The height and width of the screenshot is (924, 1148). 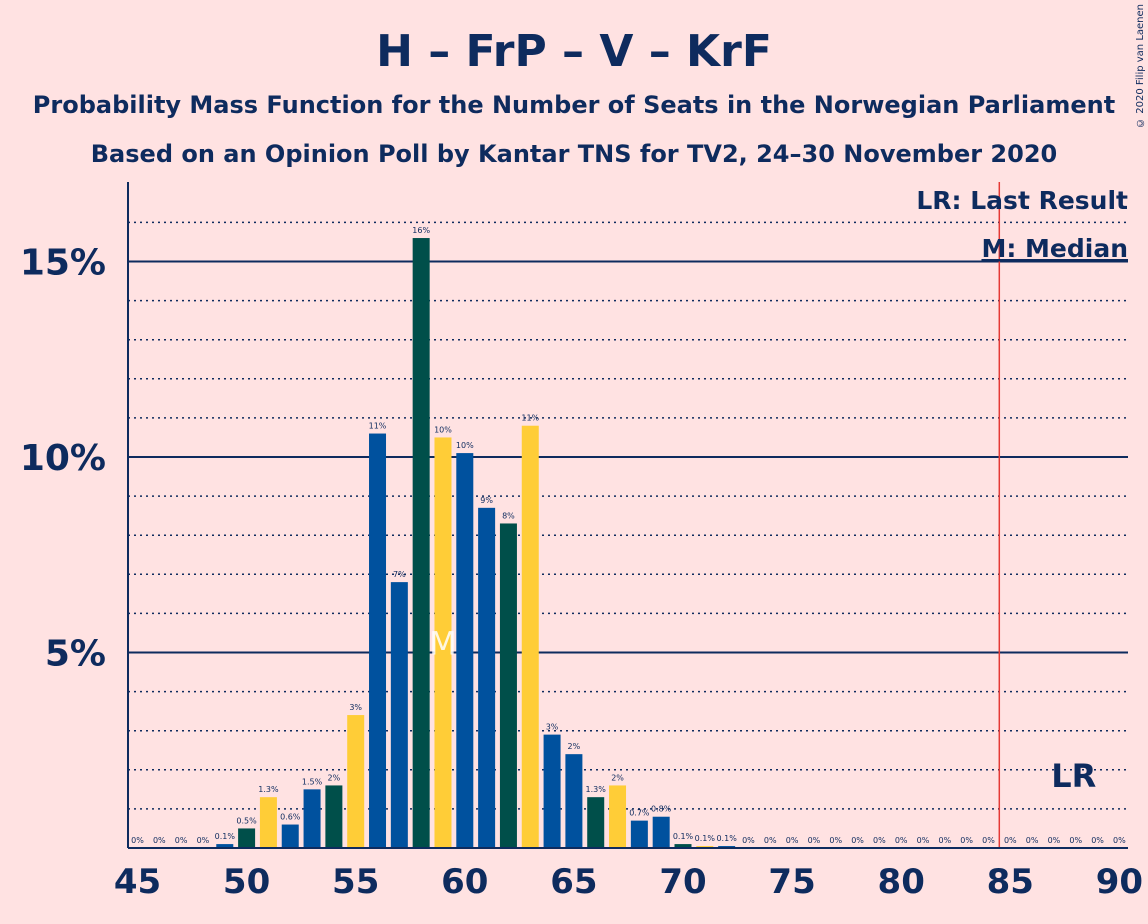 What do you see at coordinates (1010, 882) in the screenshot?
I see `x-tick-label: 85` at bounding box center [1010, 882].